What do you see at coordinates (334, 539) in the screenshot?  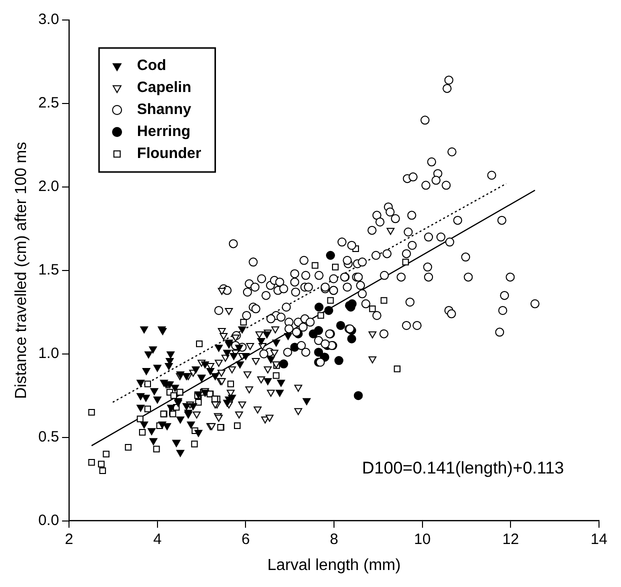 I see `x-tick-label: 8` at bounding box center [334, 539].